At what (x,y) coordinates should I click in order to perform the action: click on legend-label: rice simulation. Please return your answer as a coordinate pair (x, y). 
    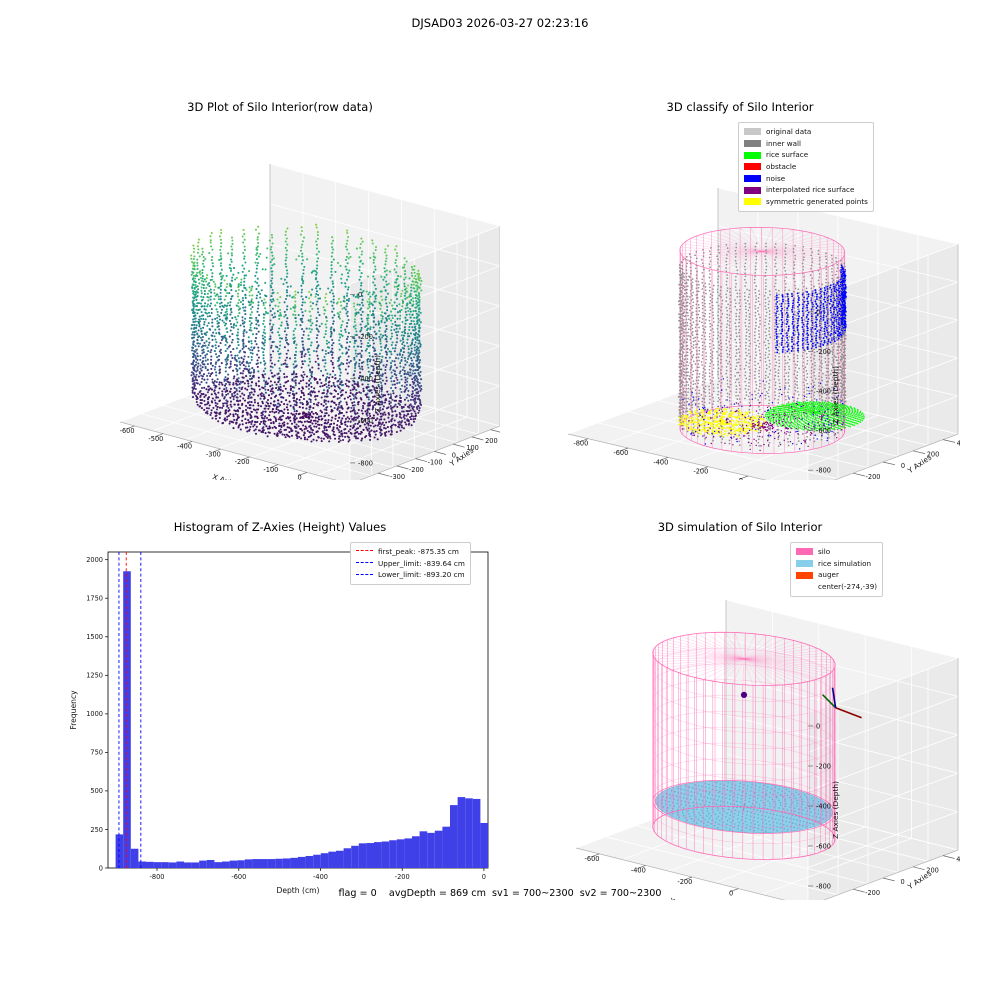
    Looking at the image, I should click on (845, 563).